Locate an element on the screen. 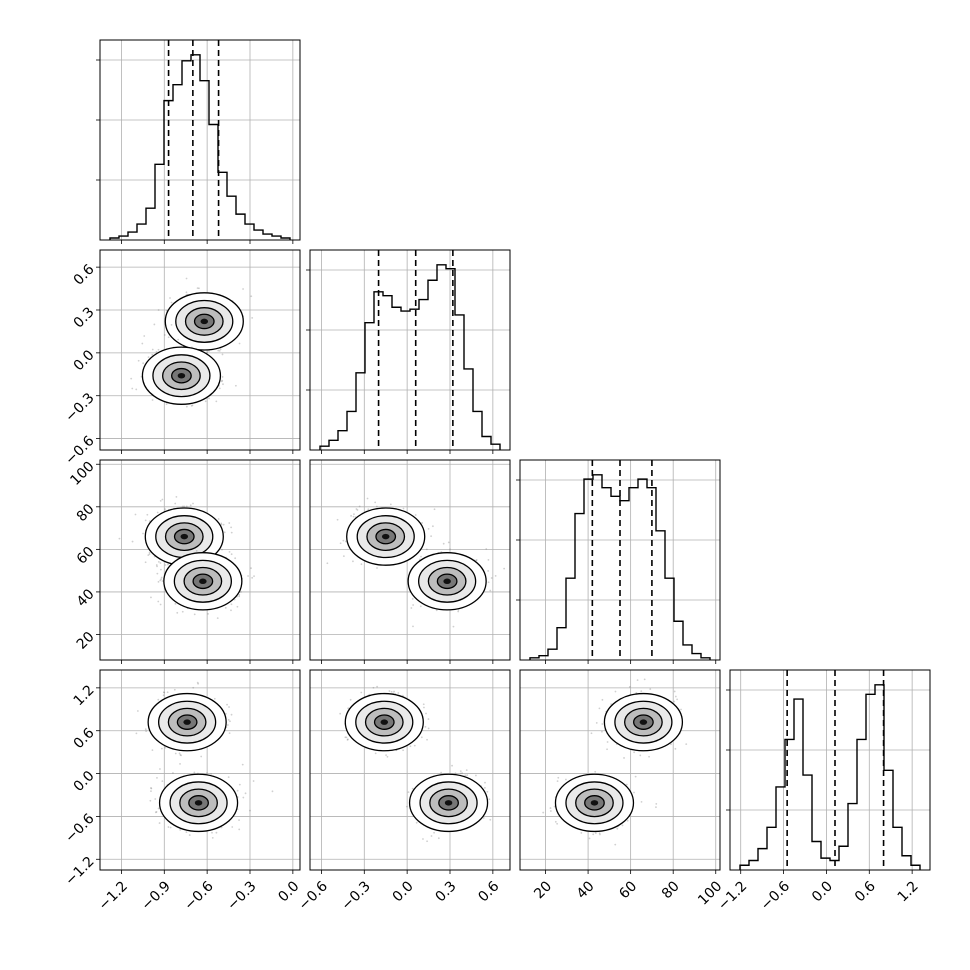  y-tick-label: −0.3 is located at coordinates (79, 407).